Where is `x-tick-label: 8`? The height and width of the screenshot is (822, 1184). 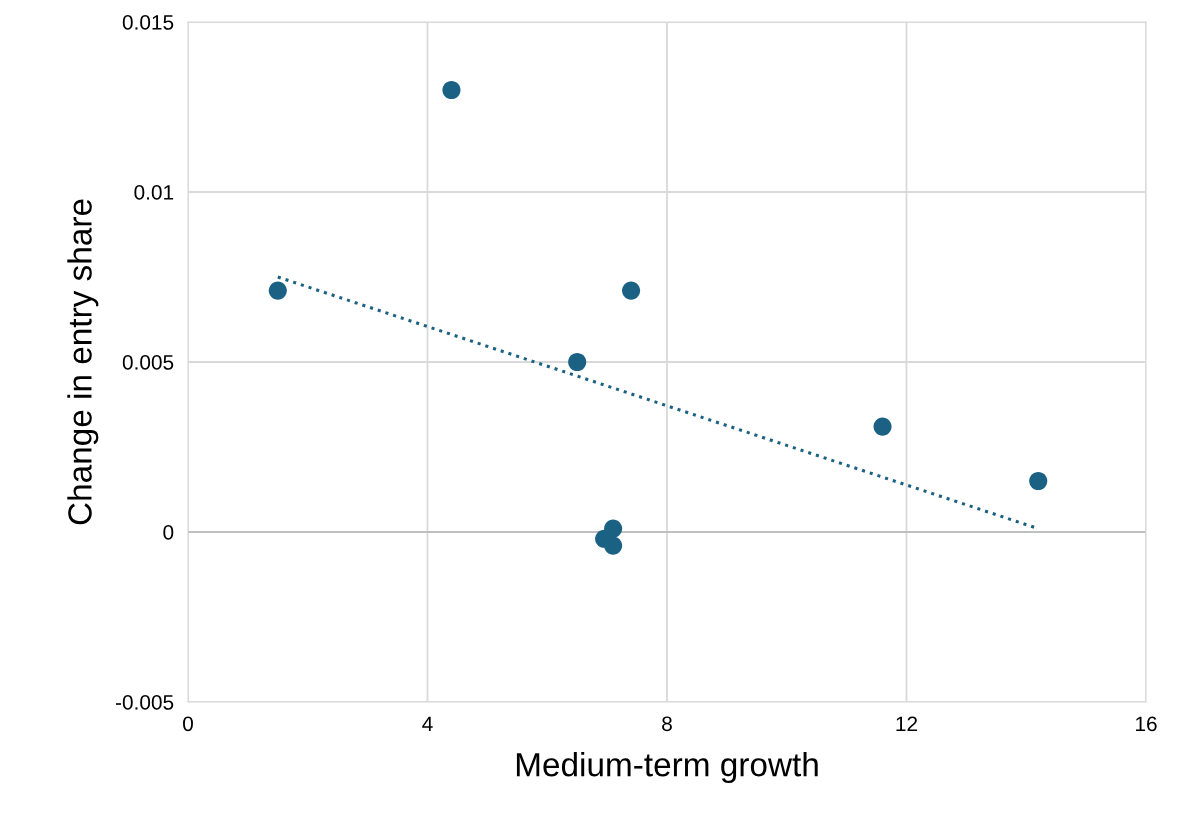
x-tick-label: 8 is located at coordinates (667, 724).